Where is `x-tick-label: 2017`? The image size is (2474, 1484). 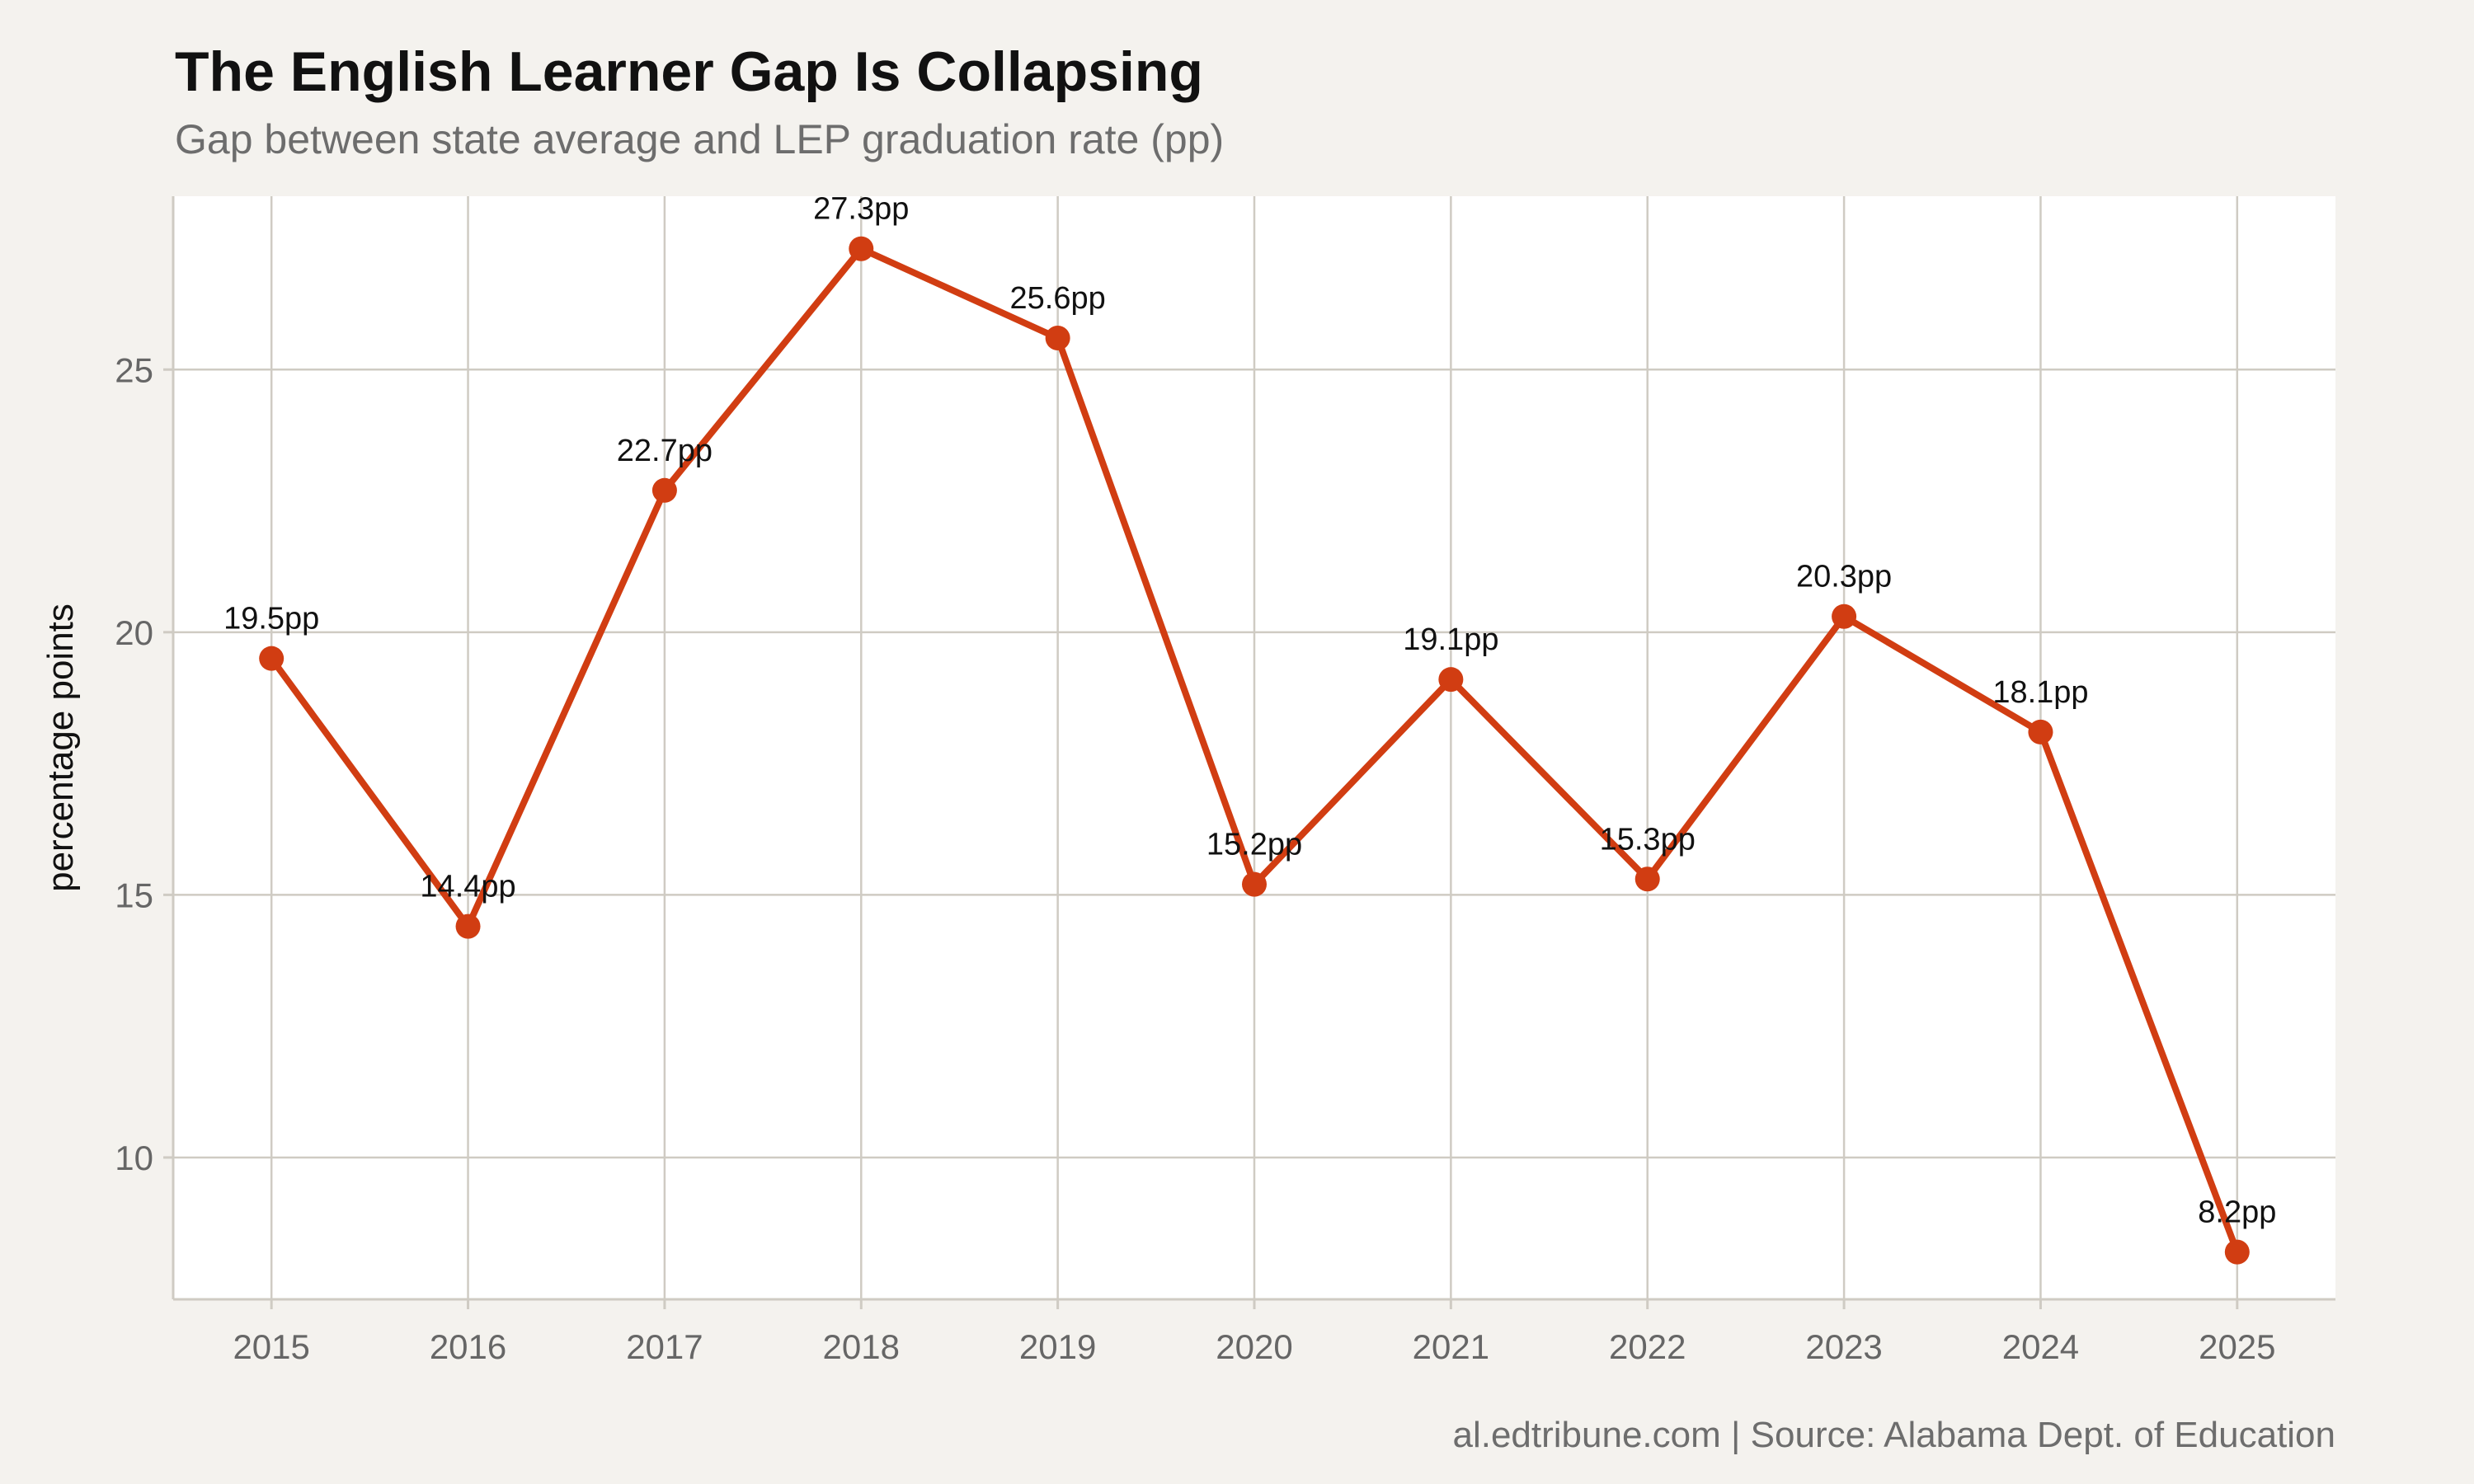 x-tick-label: 2017 is located at coordinates (664, 1346).